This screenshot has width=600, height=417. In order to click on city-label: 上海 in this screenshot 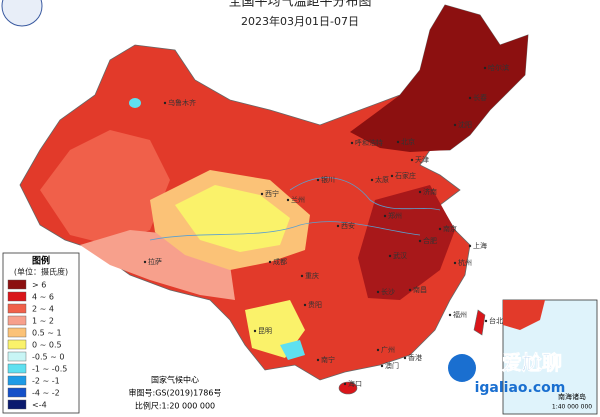, I will do `click(480, 245)`.